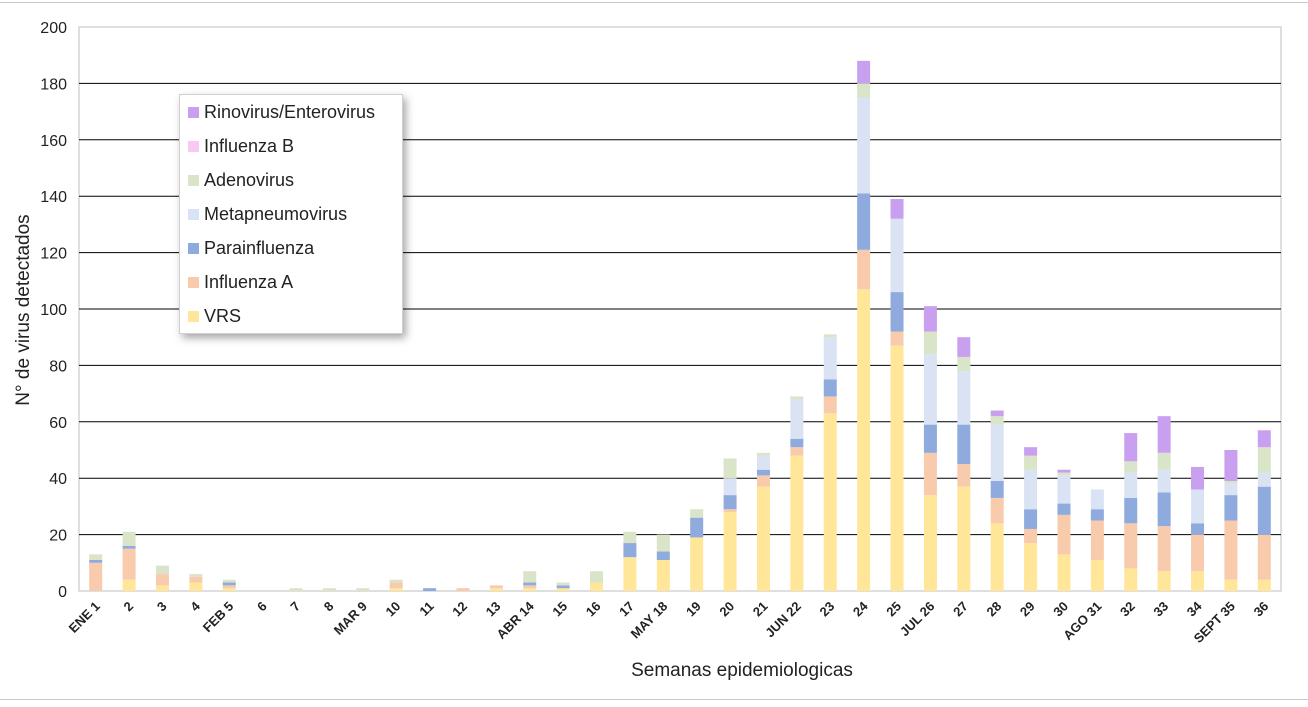  What do you see at coordinates (214, 316) in the screenshot?
I see `legend-item-vrs: VRS` at bounding box center [214, 316].